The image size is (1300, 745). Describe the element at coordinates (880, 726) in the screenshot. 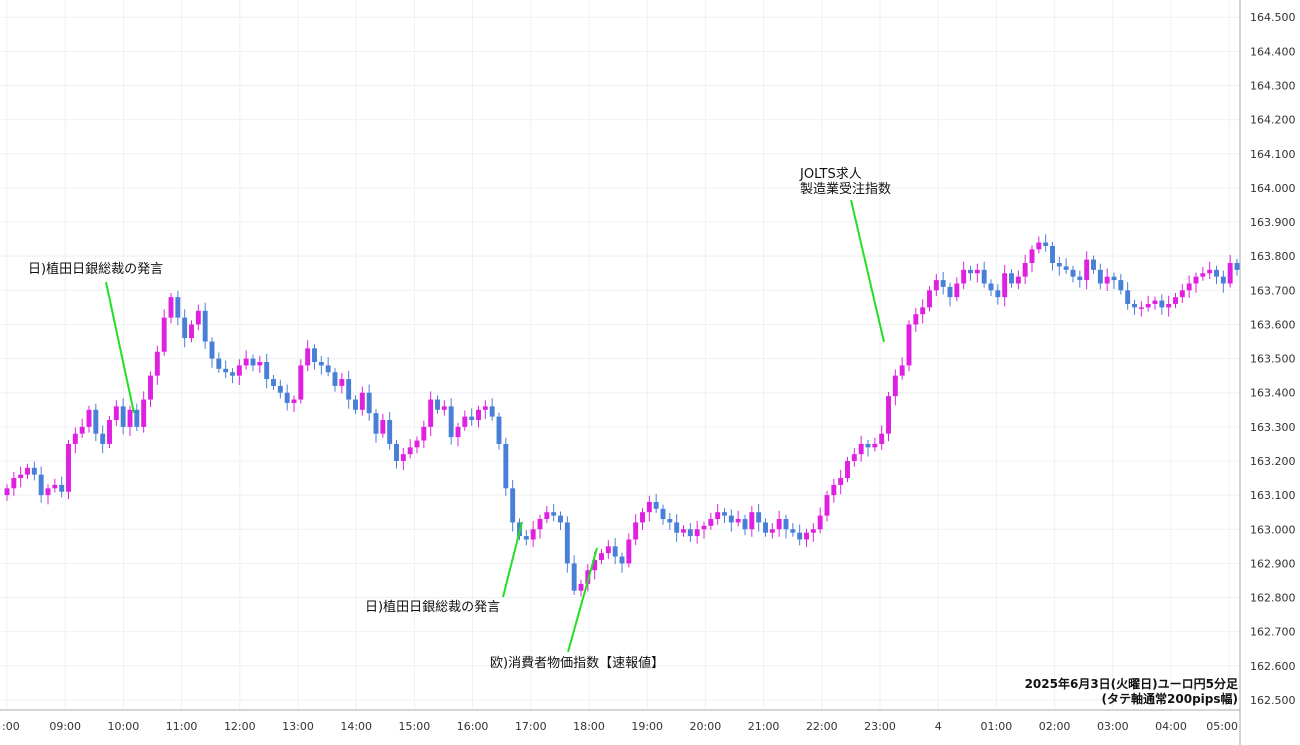

I see `x-tick-label: 23:00` at that location.